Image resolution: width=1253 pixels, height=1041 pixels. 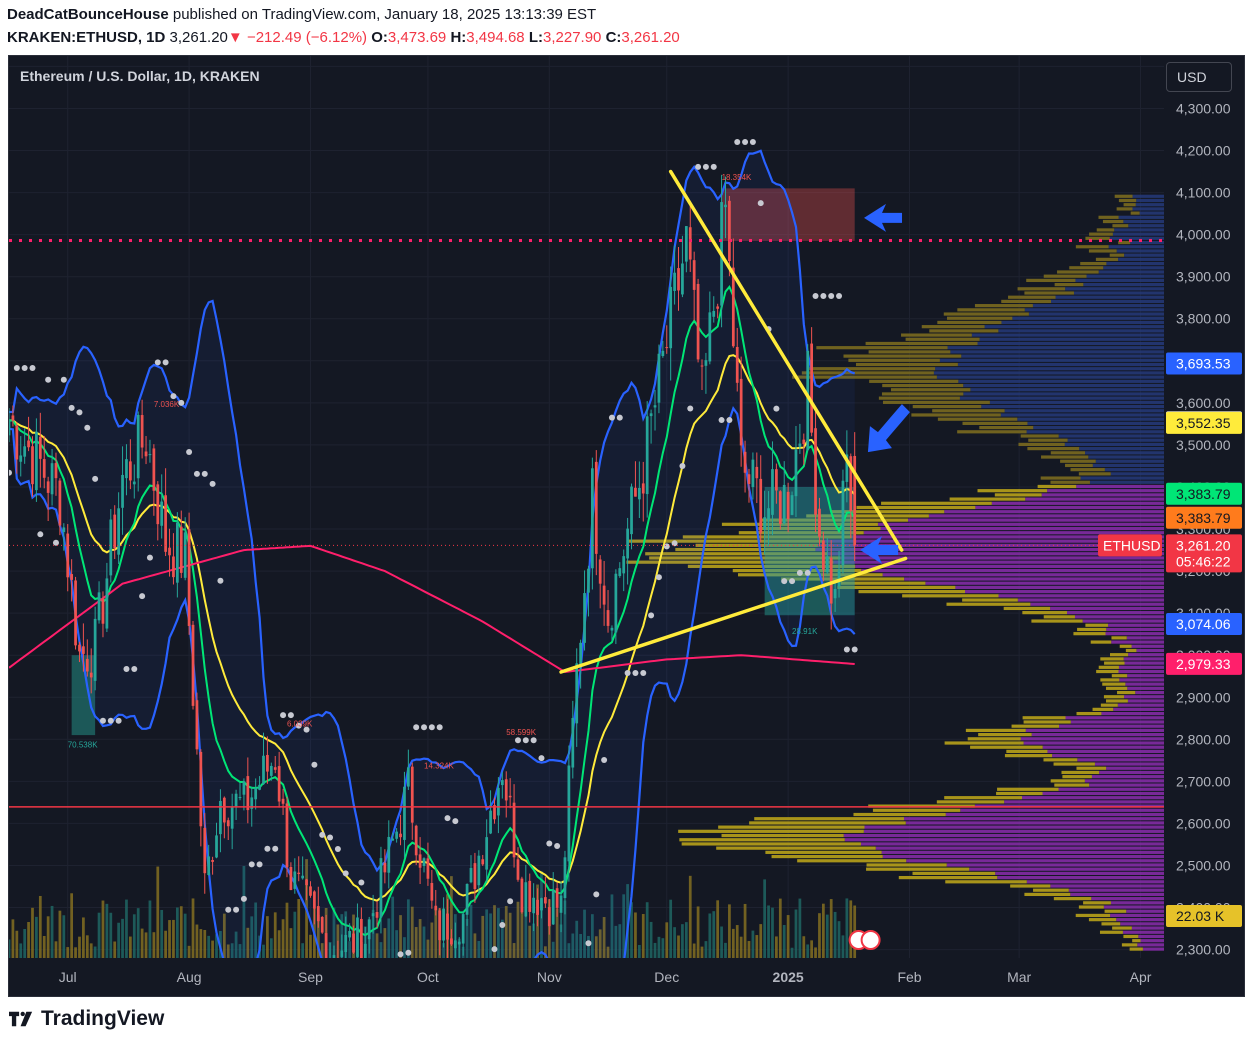 I want to click on time-tick-label: Feb, so click(x=909, y=977).